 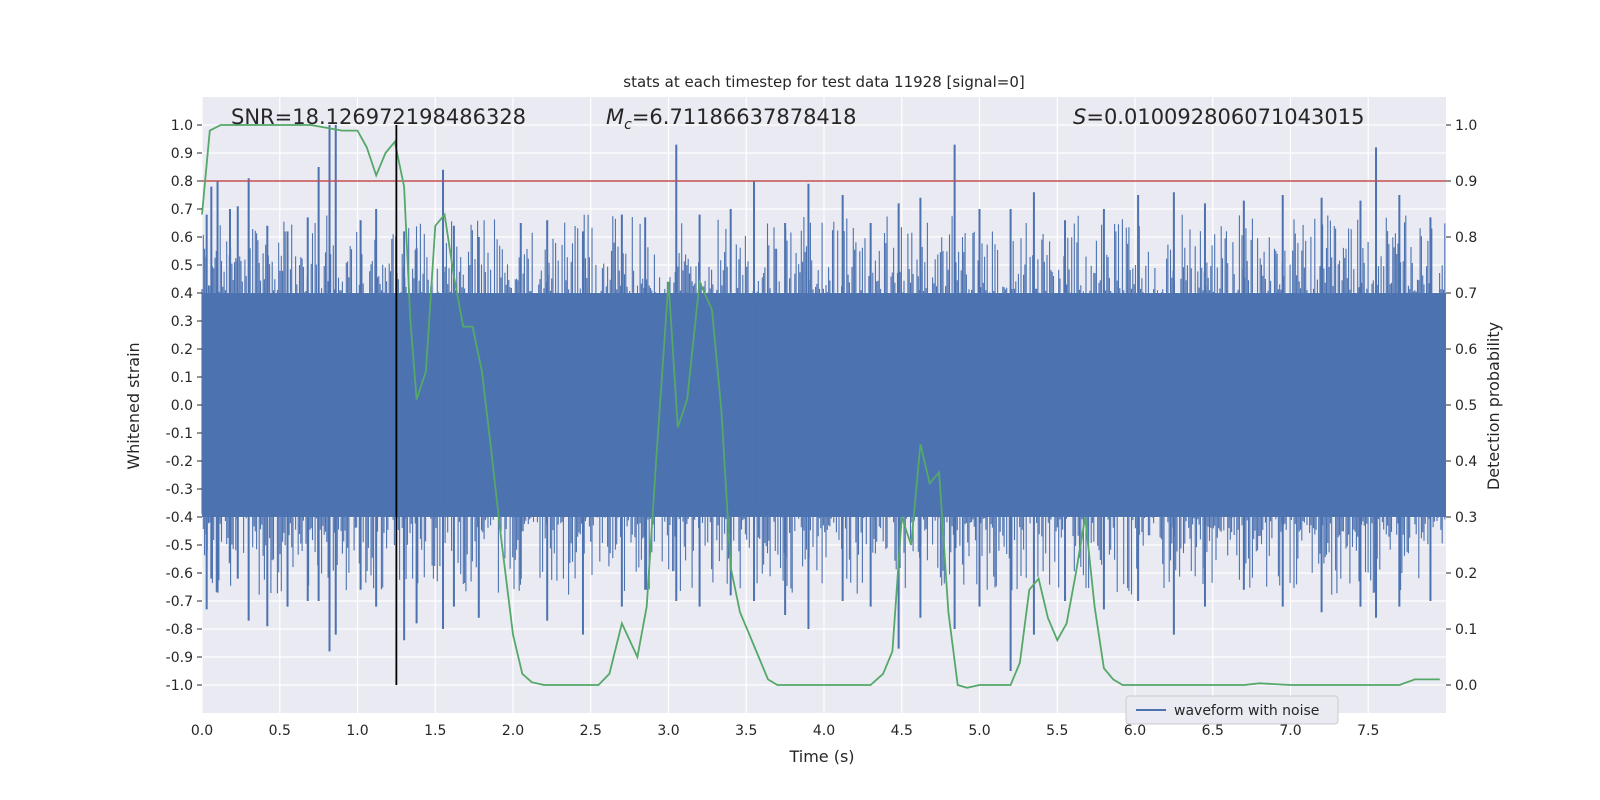 I want to click on x-tick-label: 2.0, so click(x=513, y=731).